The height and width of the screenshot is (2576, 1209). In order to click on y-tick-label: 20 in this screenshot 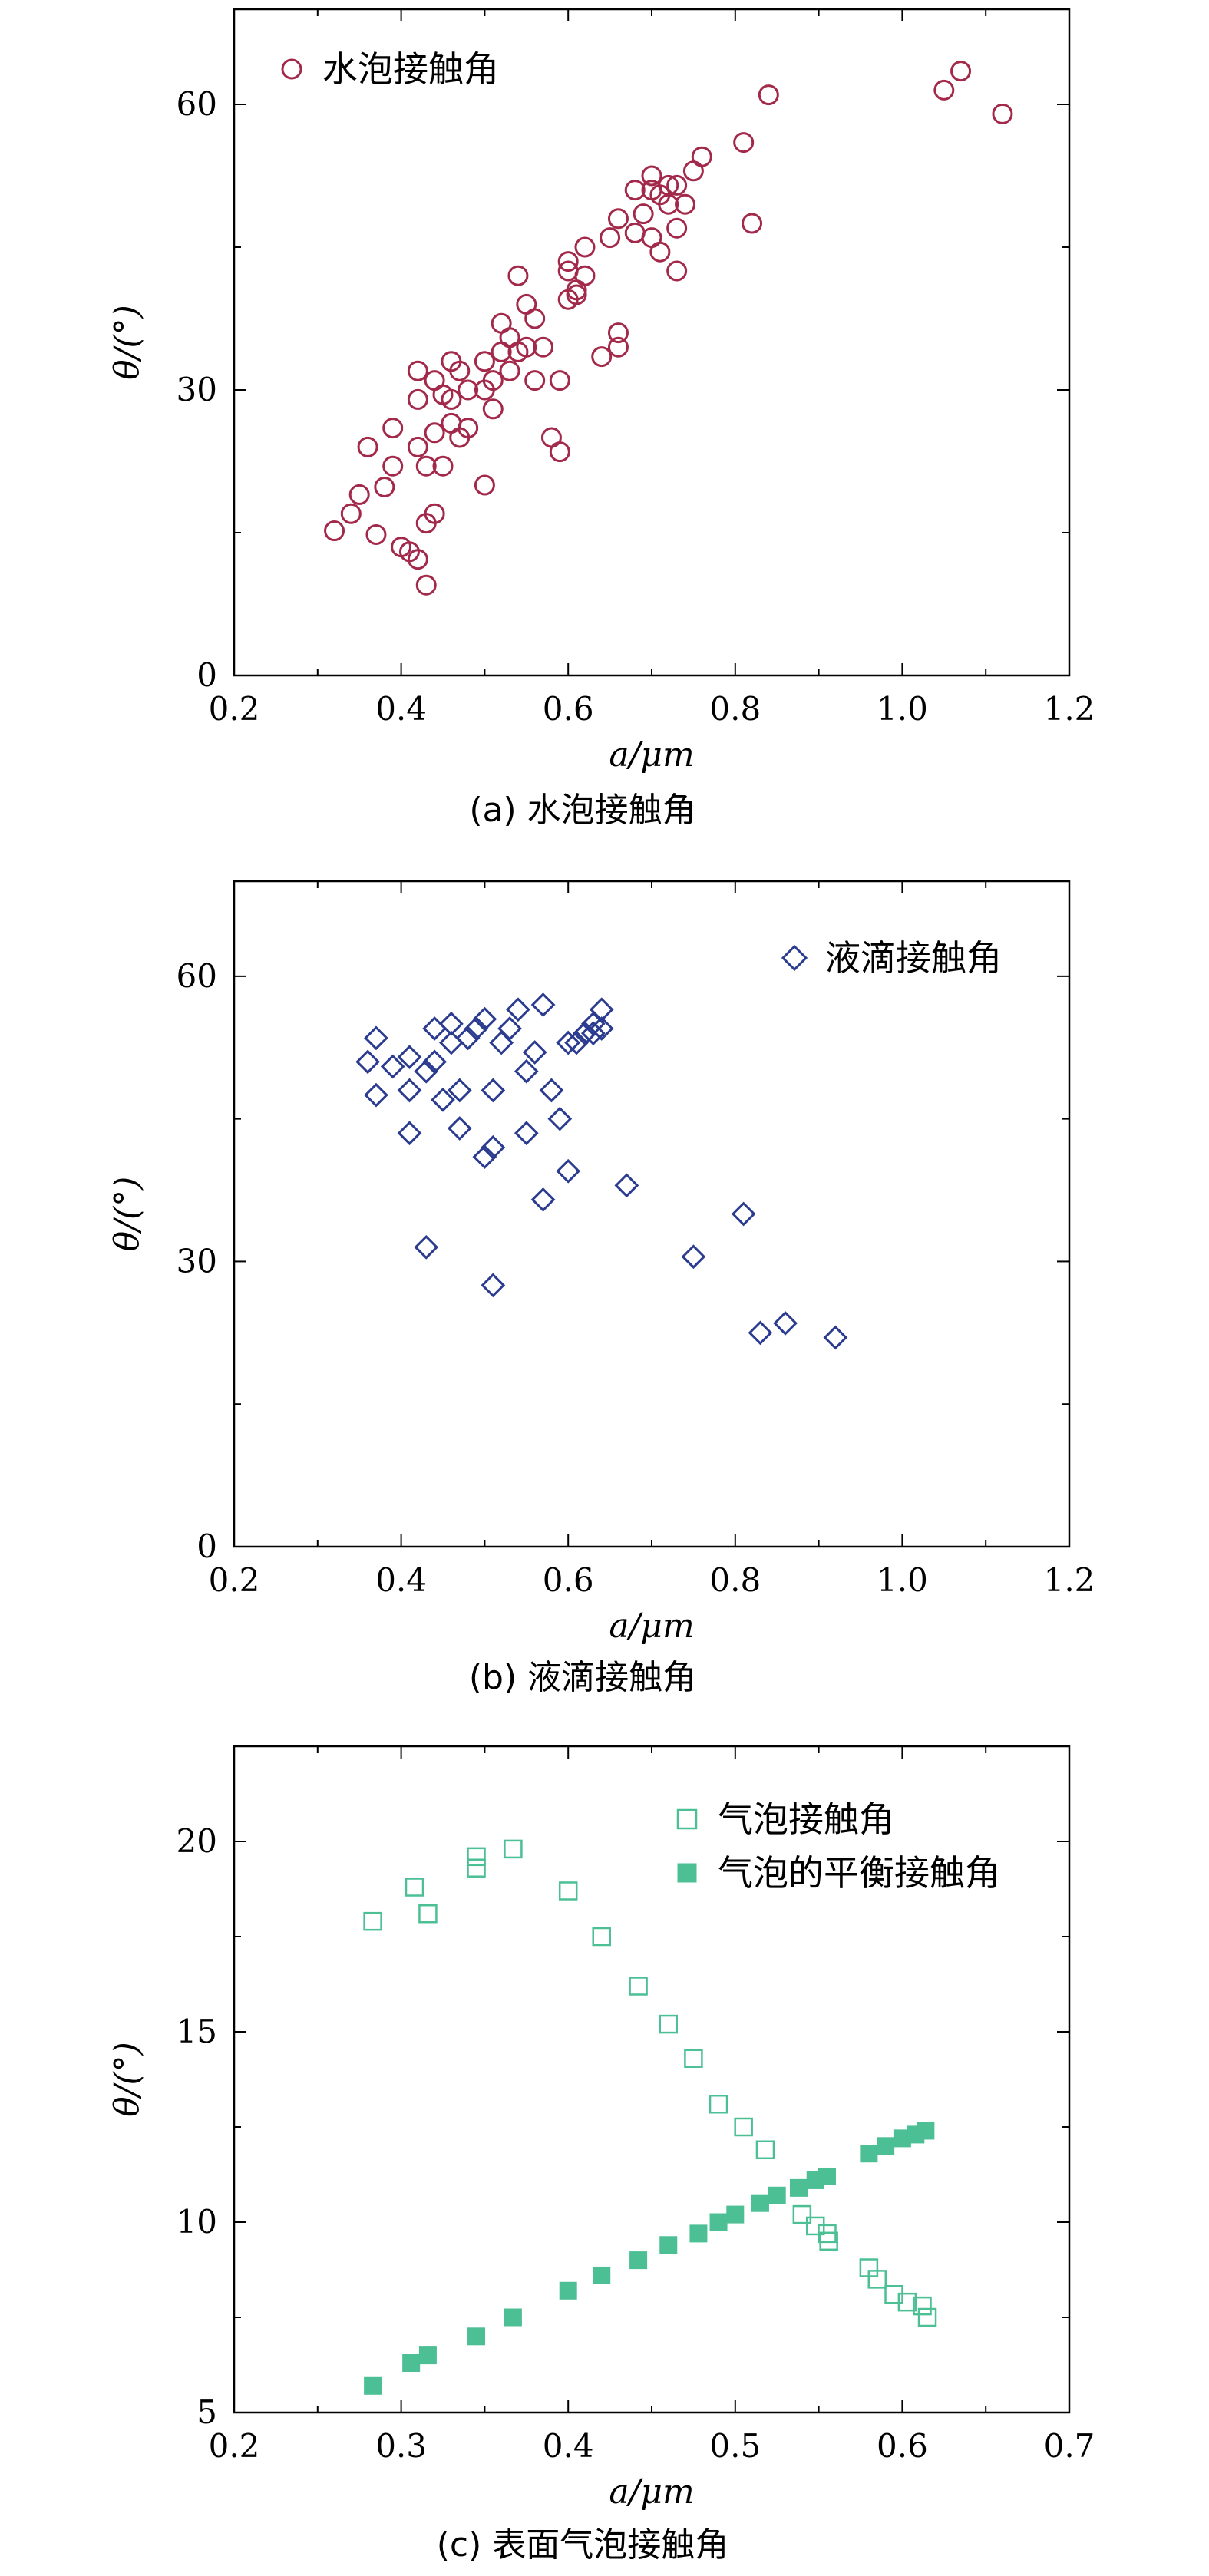, I will do `click(197, 1841)`.